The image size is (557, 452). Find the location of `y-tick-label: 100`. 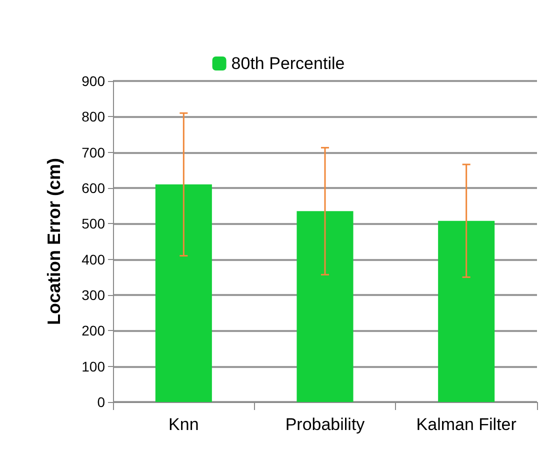

y-tick-label: 100 is located at coordinates (94, 366).